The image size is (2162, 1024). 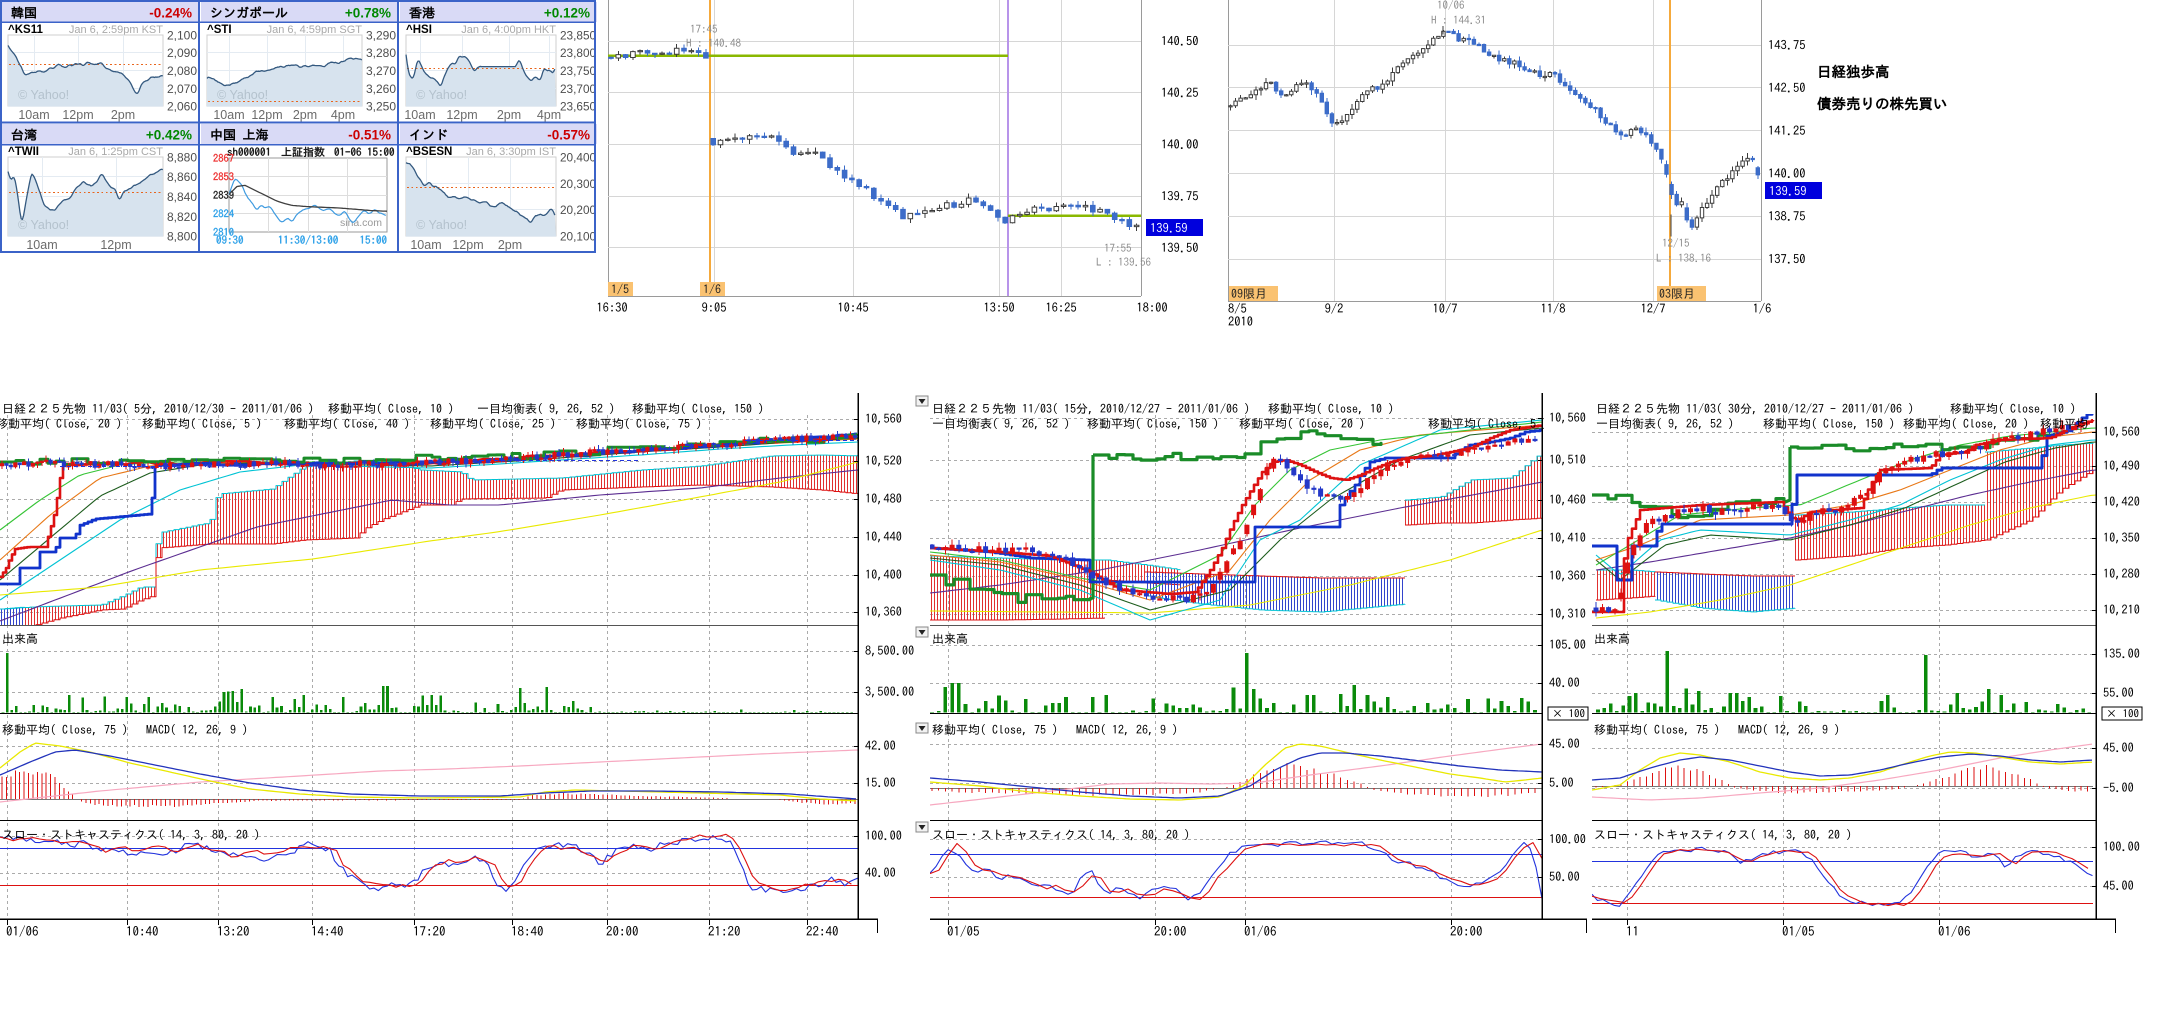 What do you see at coordinates (381, 36) in the screenshot?
I see `svg-text: 3,290` at bounding box center [381, 36].